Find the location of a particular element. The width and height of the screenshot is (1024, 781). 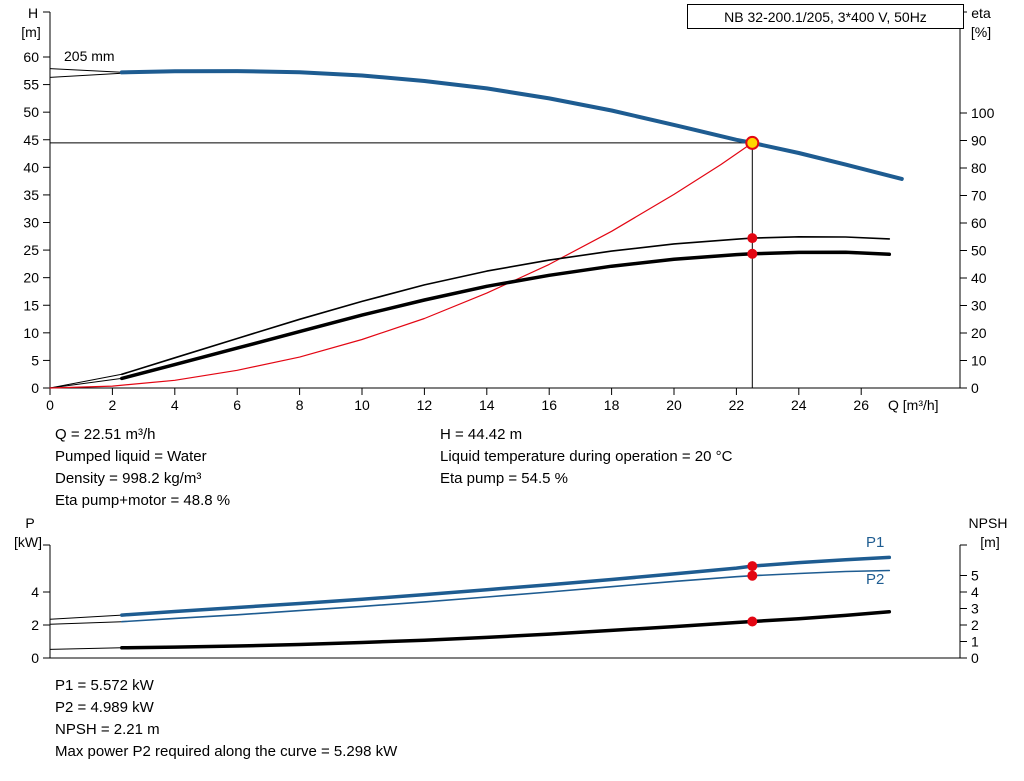

info-npsh: NPSH = 2.21 m is located at coordinates (107, 729).